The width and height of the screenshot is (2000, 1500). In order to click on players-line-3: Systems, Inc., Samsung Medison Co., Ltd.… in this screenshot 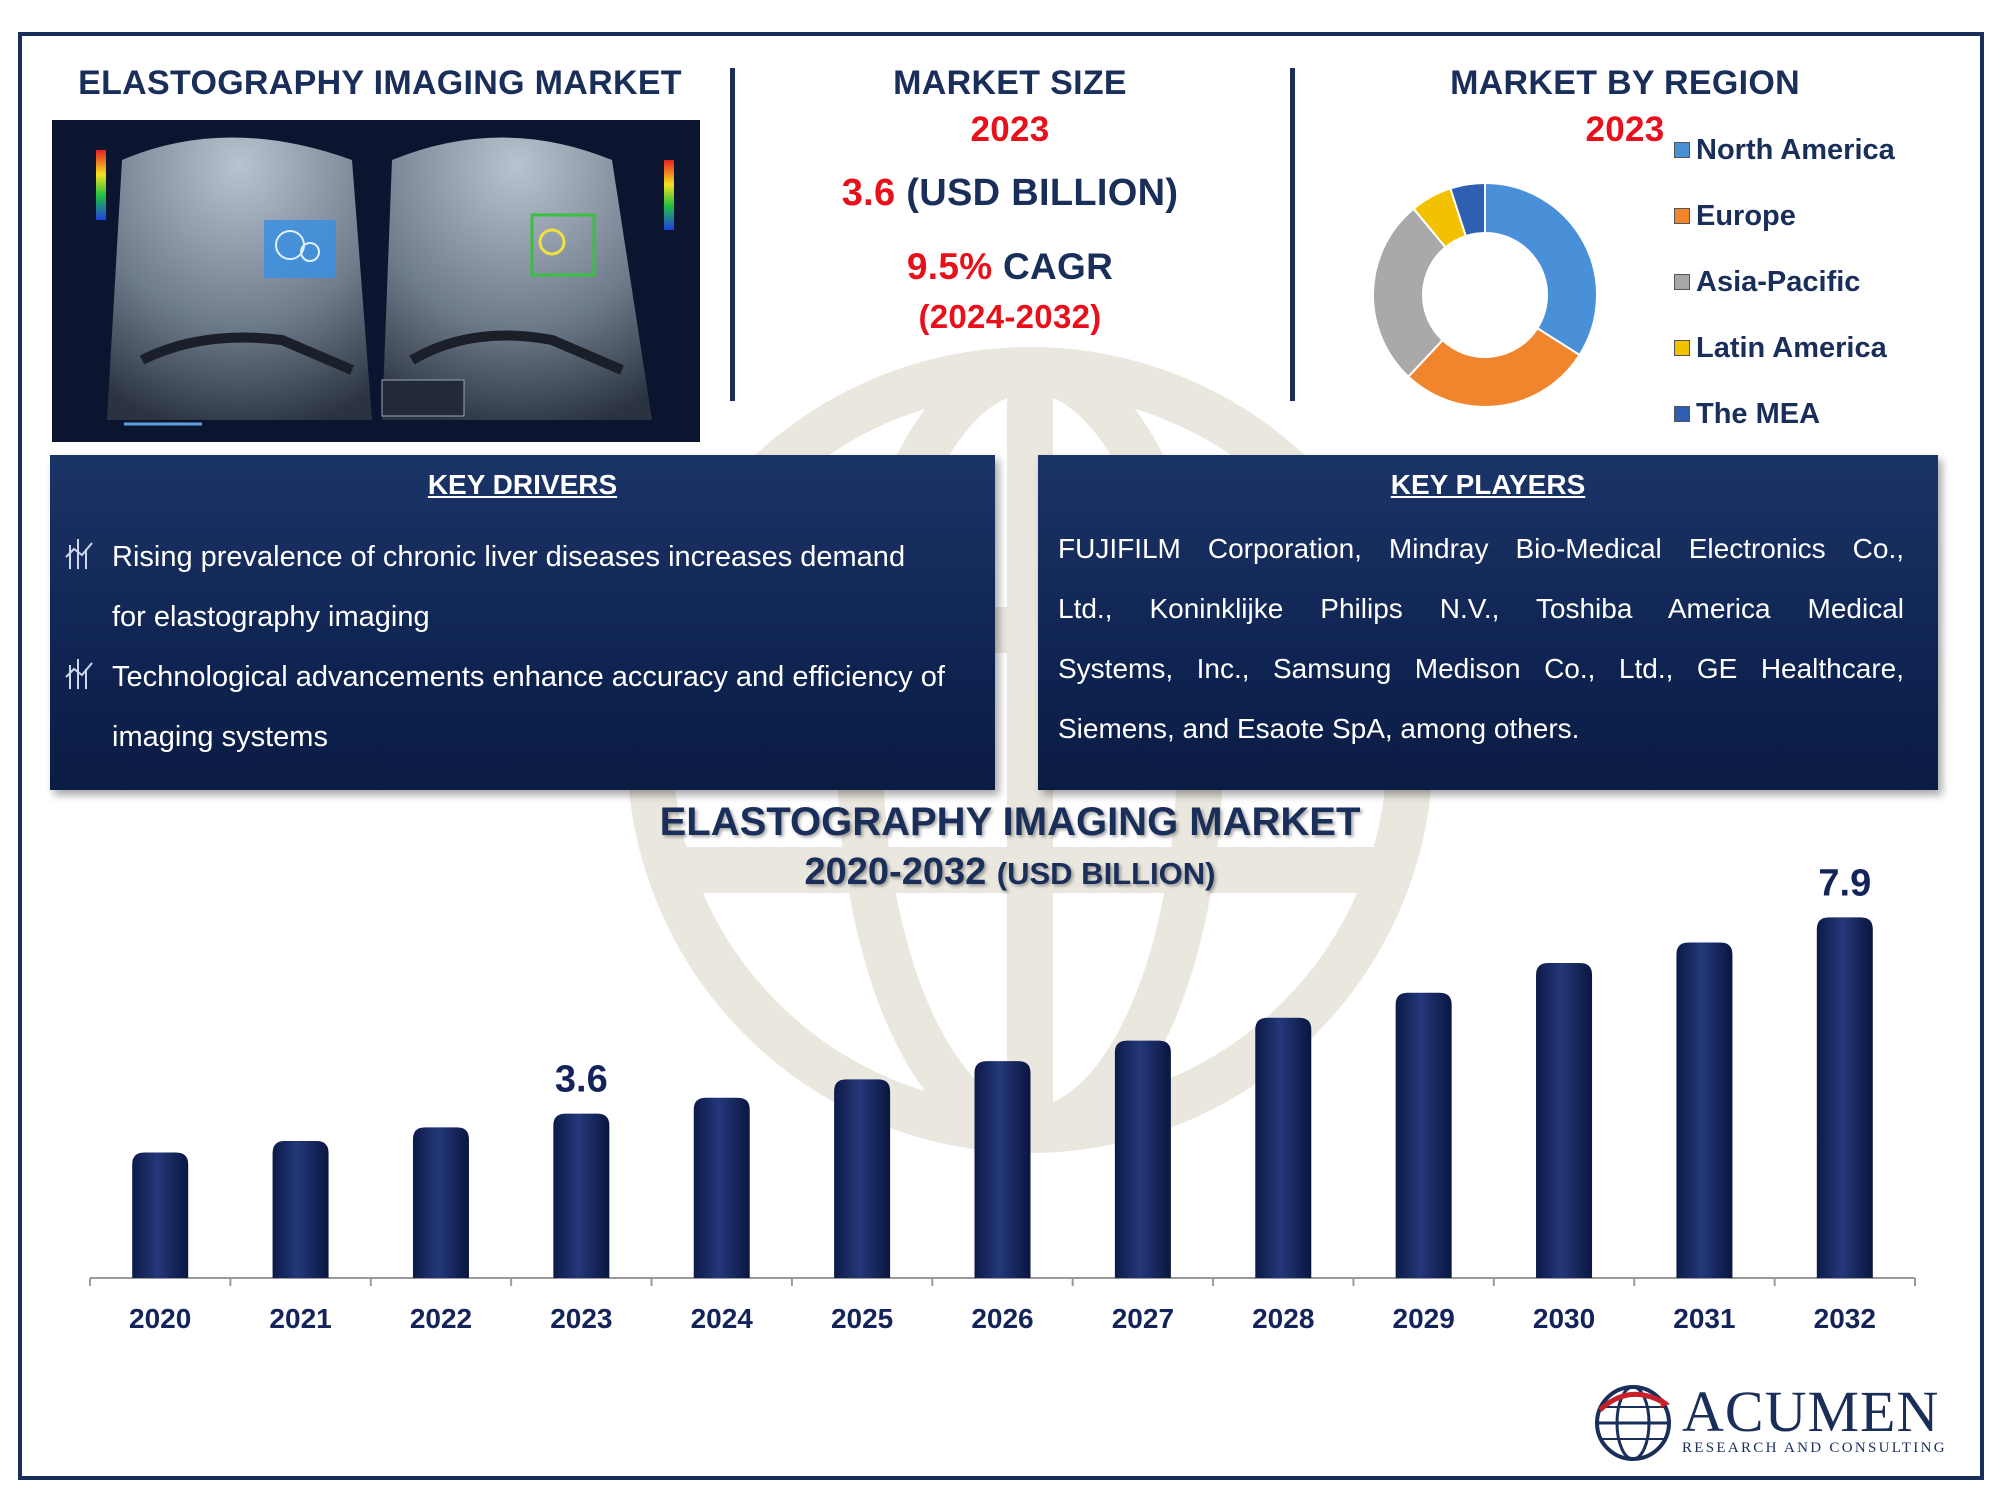, I will do `click(1481, 668)`.